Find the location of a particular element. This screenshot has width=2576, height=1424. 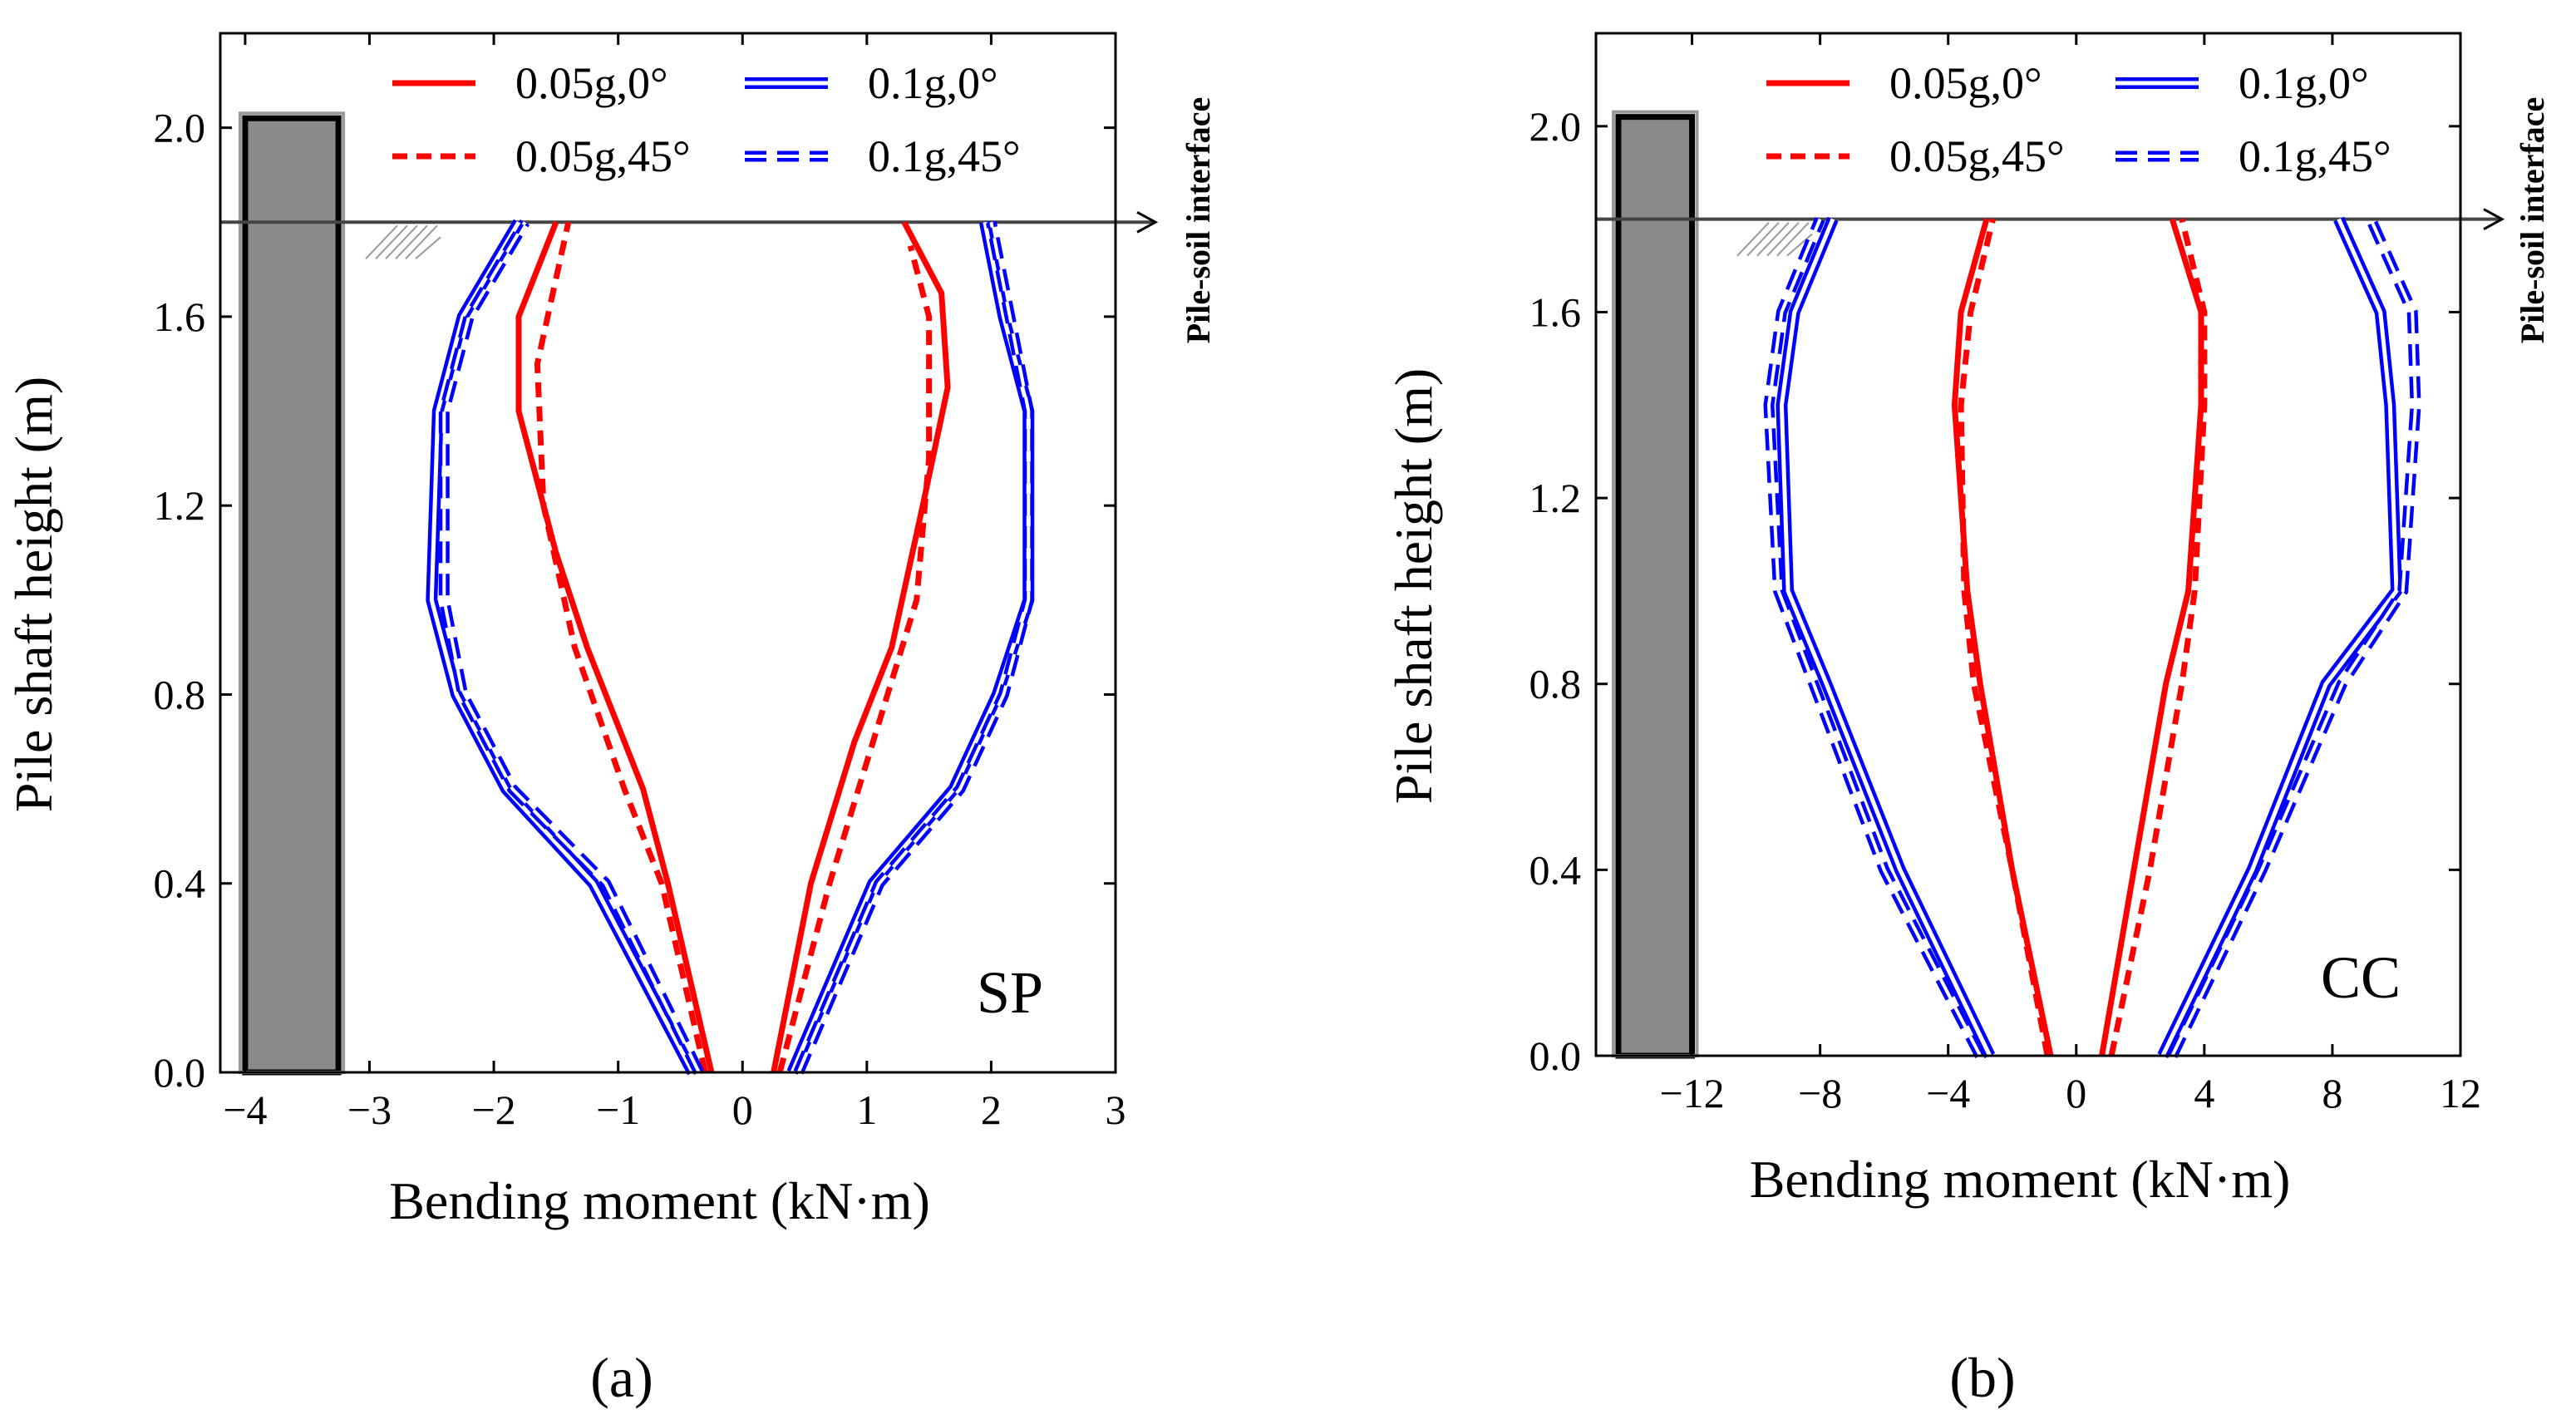

x-tick-label: −2 is located at coordinates (493, 1109).